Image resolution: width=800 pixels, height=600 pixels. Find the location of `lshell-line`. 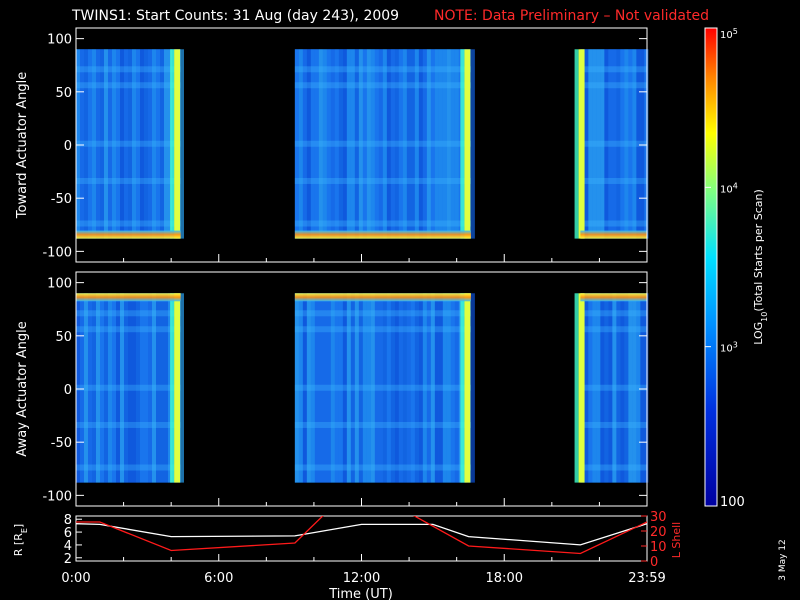

lshell-line is located at coordinates (361, 535).